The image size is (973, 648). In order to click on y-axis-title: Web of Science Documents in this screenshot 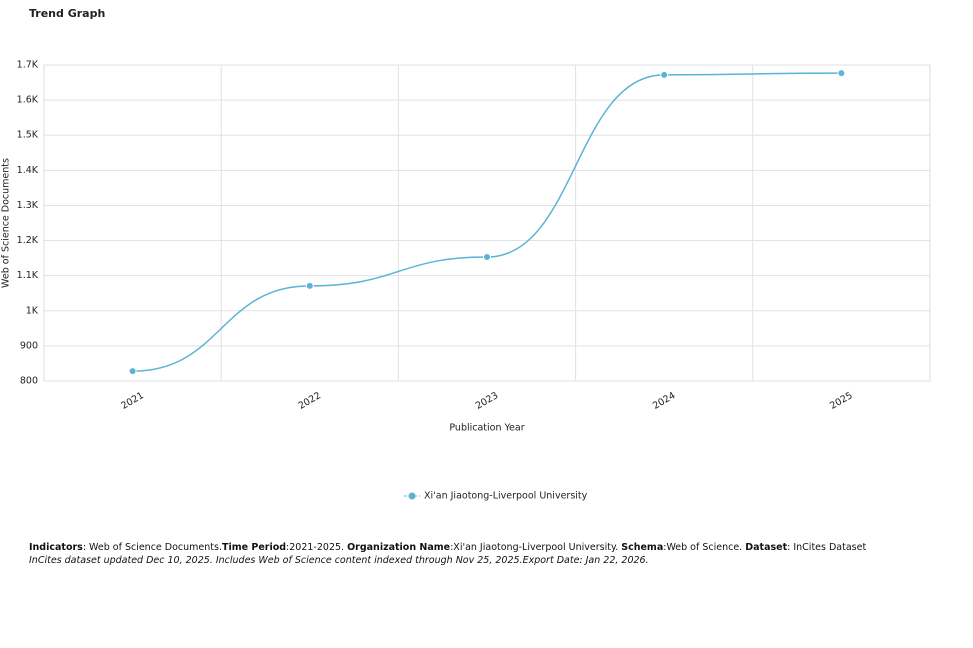, I will do `click(6, 223)`.